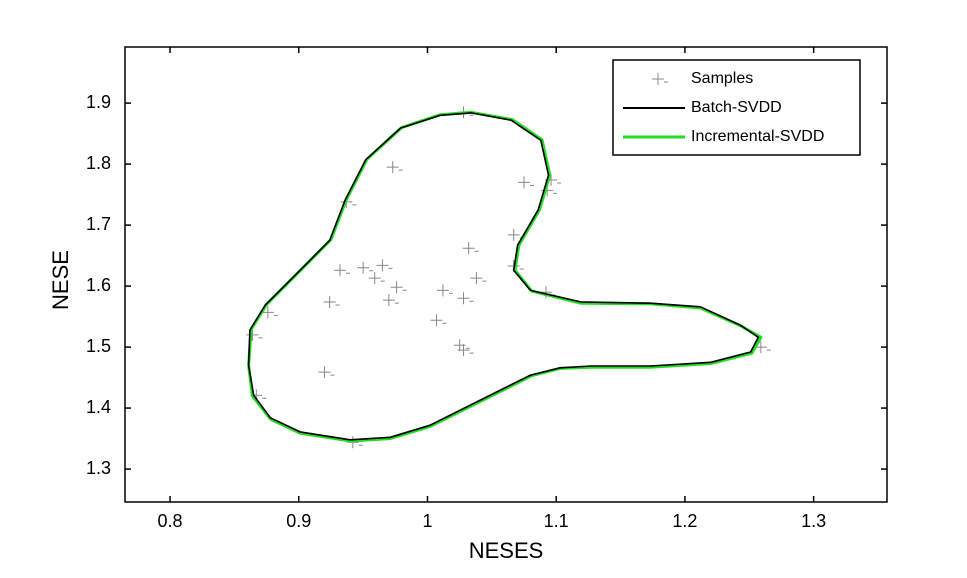 This screenshot has width=967, height=578. I want to click on legend: Samples Batch-SVDD Incremental-SVDD, so click(736, 107).